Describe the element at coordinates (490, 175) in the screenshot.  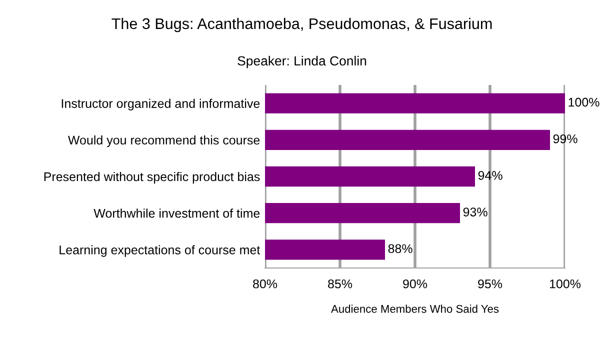
I see `data-label: 94%` at that location.